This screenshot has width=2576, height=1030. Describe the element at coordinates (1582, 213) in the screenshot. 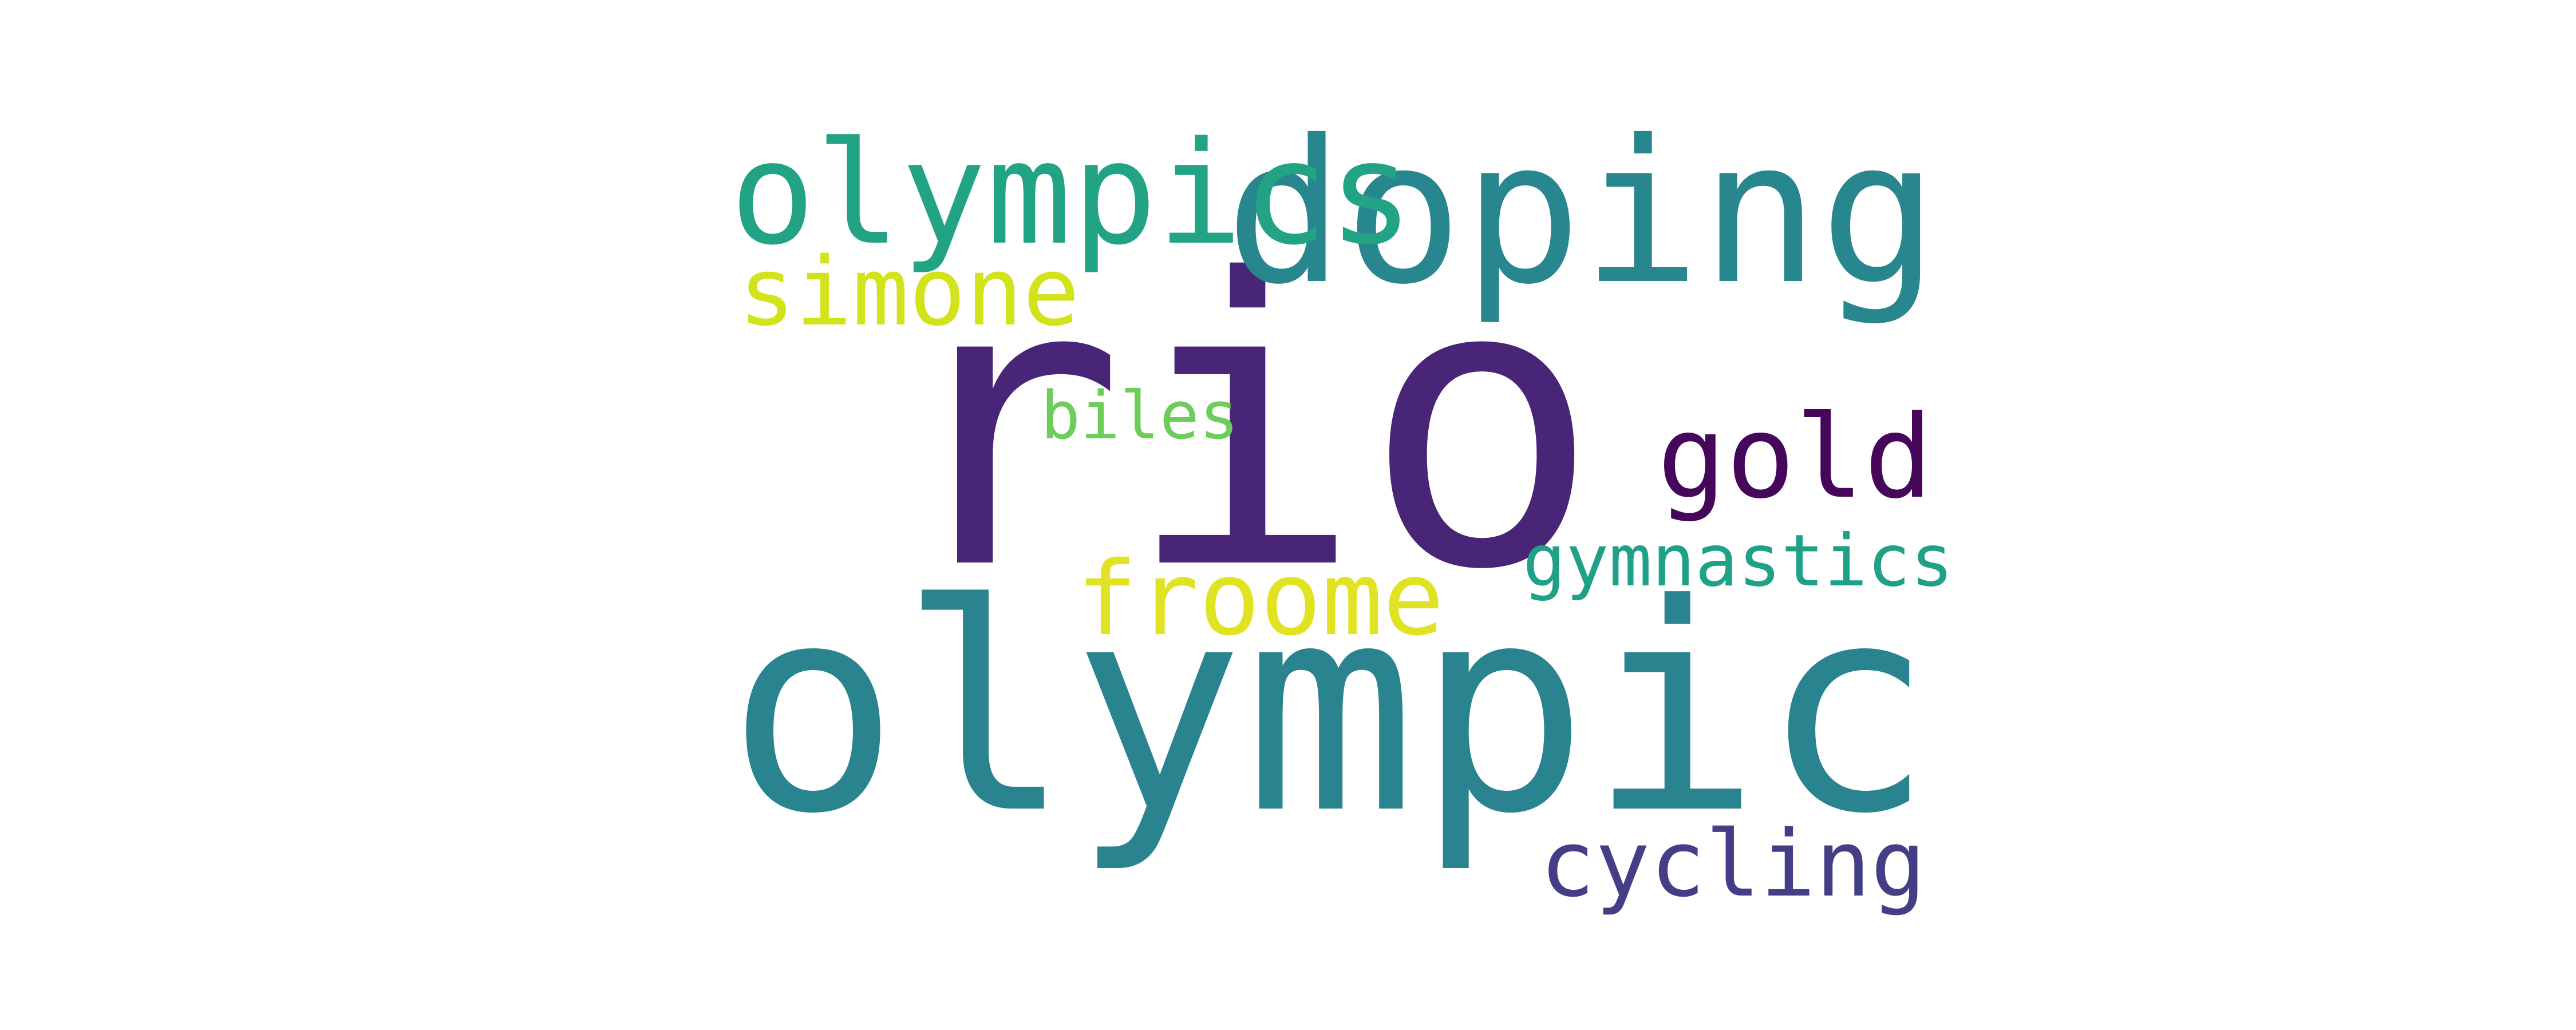

I see `word-doping: doping` at that location.